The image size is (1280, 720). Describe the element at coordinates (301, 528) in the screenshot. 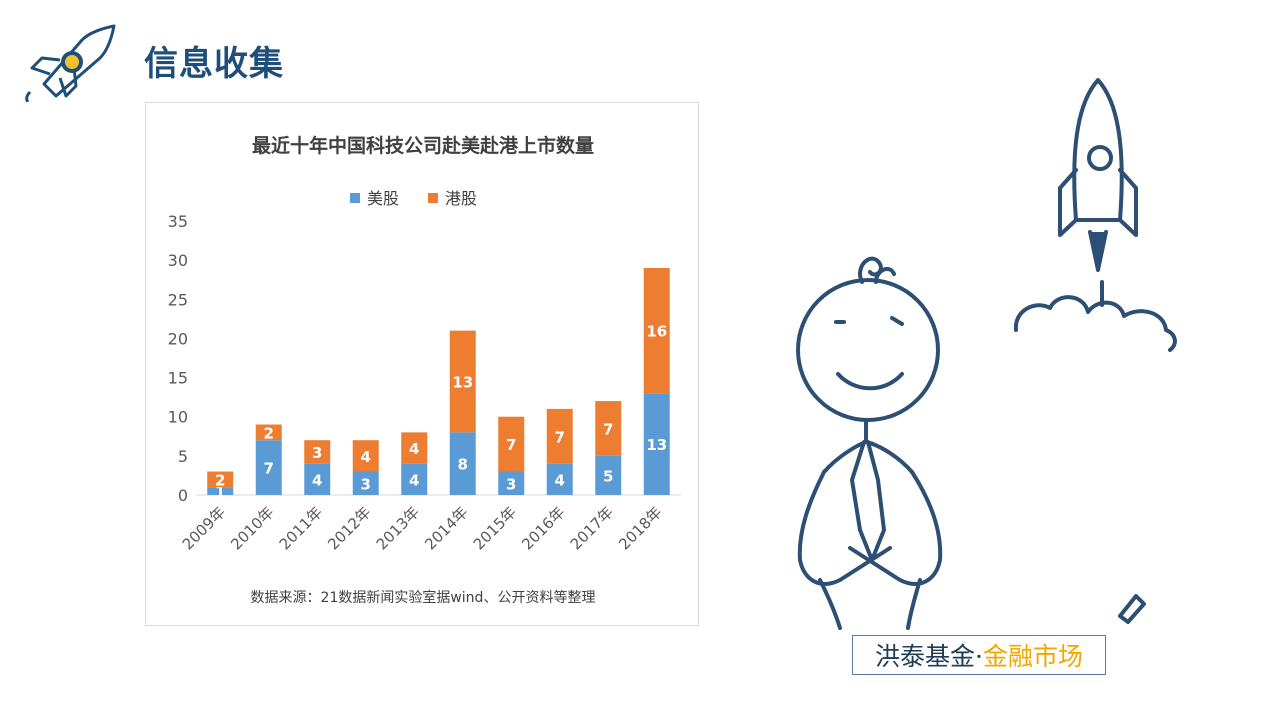

I see `x-tick-label: 2011年` at that location.